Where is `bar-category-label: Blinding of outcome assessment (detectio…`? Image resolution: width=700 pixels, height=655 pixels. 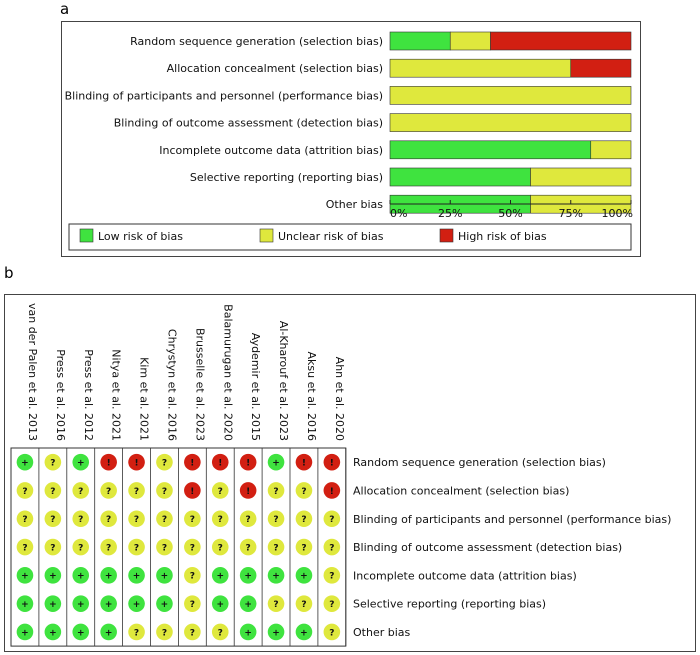
bar-category-label: Blinding of outcome assessment (detectio… is located at coordinates (248, 123).